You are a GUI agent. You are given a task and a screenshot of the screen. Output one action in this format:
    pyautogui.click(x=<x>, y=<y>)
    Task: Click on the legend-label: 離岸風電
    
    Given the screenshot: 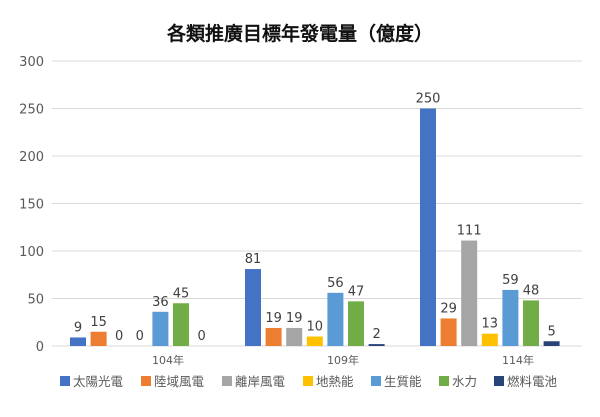 What is the action you would take?
    pyautogui.click(x=260, y=381)
    